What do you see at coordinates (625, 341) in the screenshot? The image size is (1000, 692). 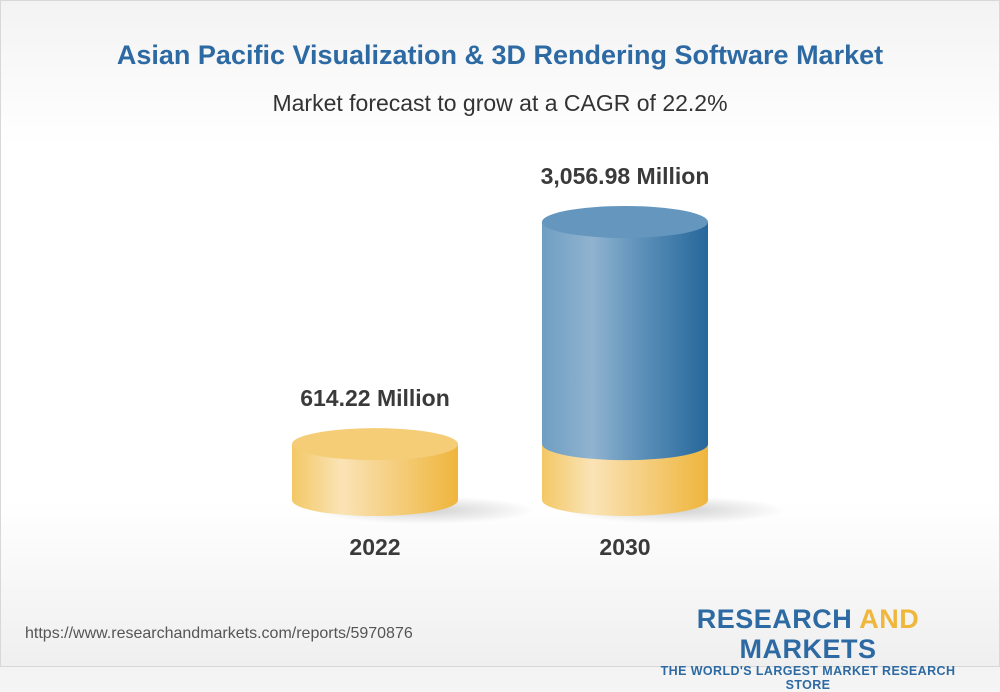 I see `bar-growth-segment` at bounding box center [625, 341].